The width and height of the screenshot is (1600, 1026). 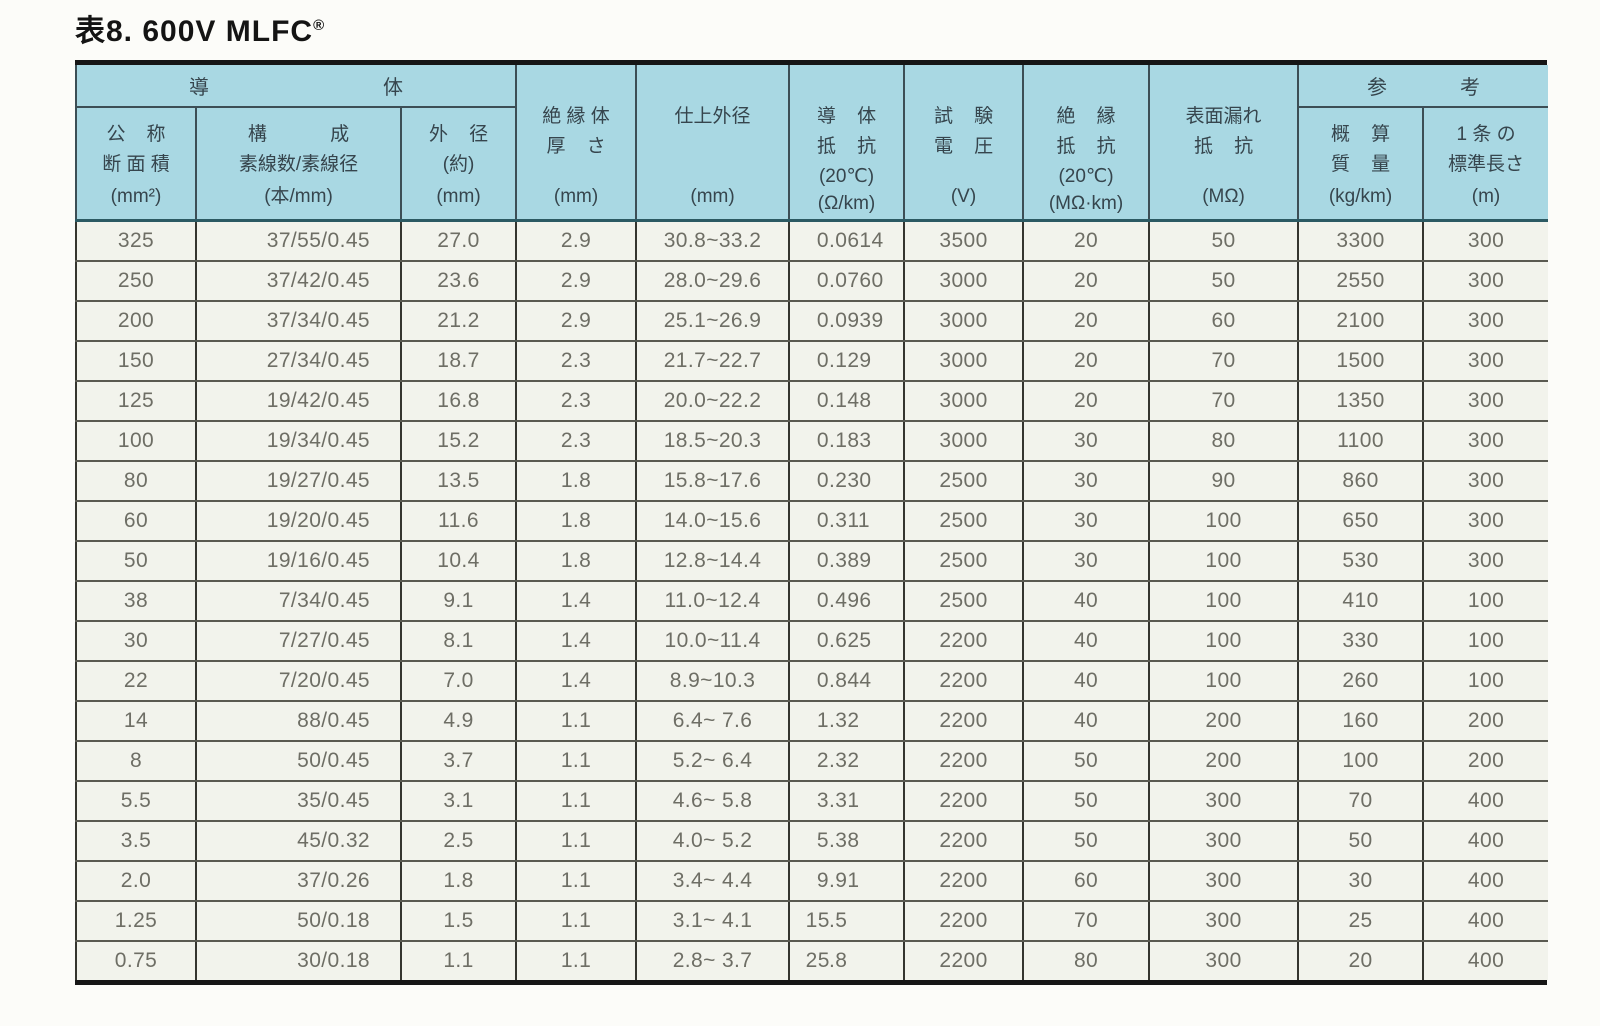 What do you see at coordinates (135, 321) in the screenshot?
I see `cell-nominal_area: 200` at bounding box center [135, 321].